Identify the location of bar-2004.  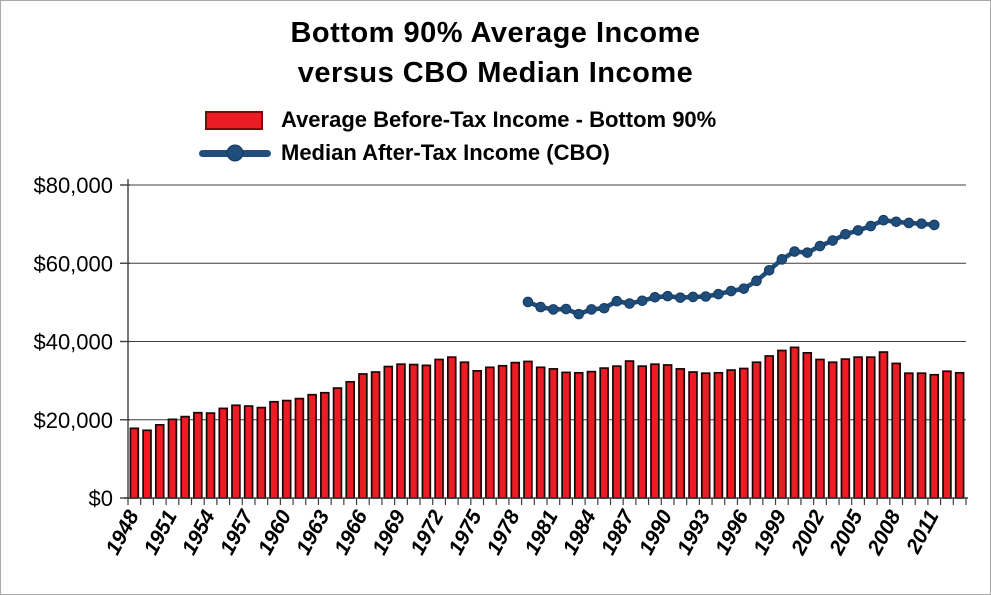
(845, 428).